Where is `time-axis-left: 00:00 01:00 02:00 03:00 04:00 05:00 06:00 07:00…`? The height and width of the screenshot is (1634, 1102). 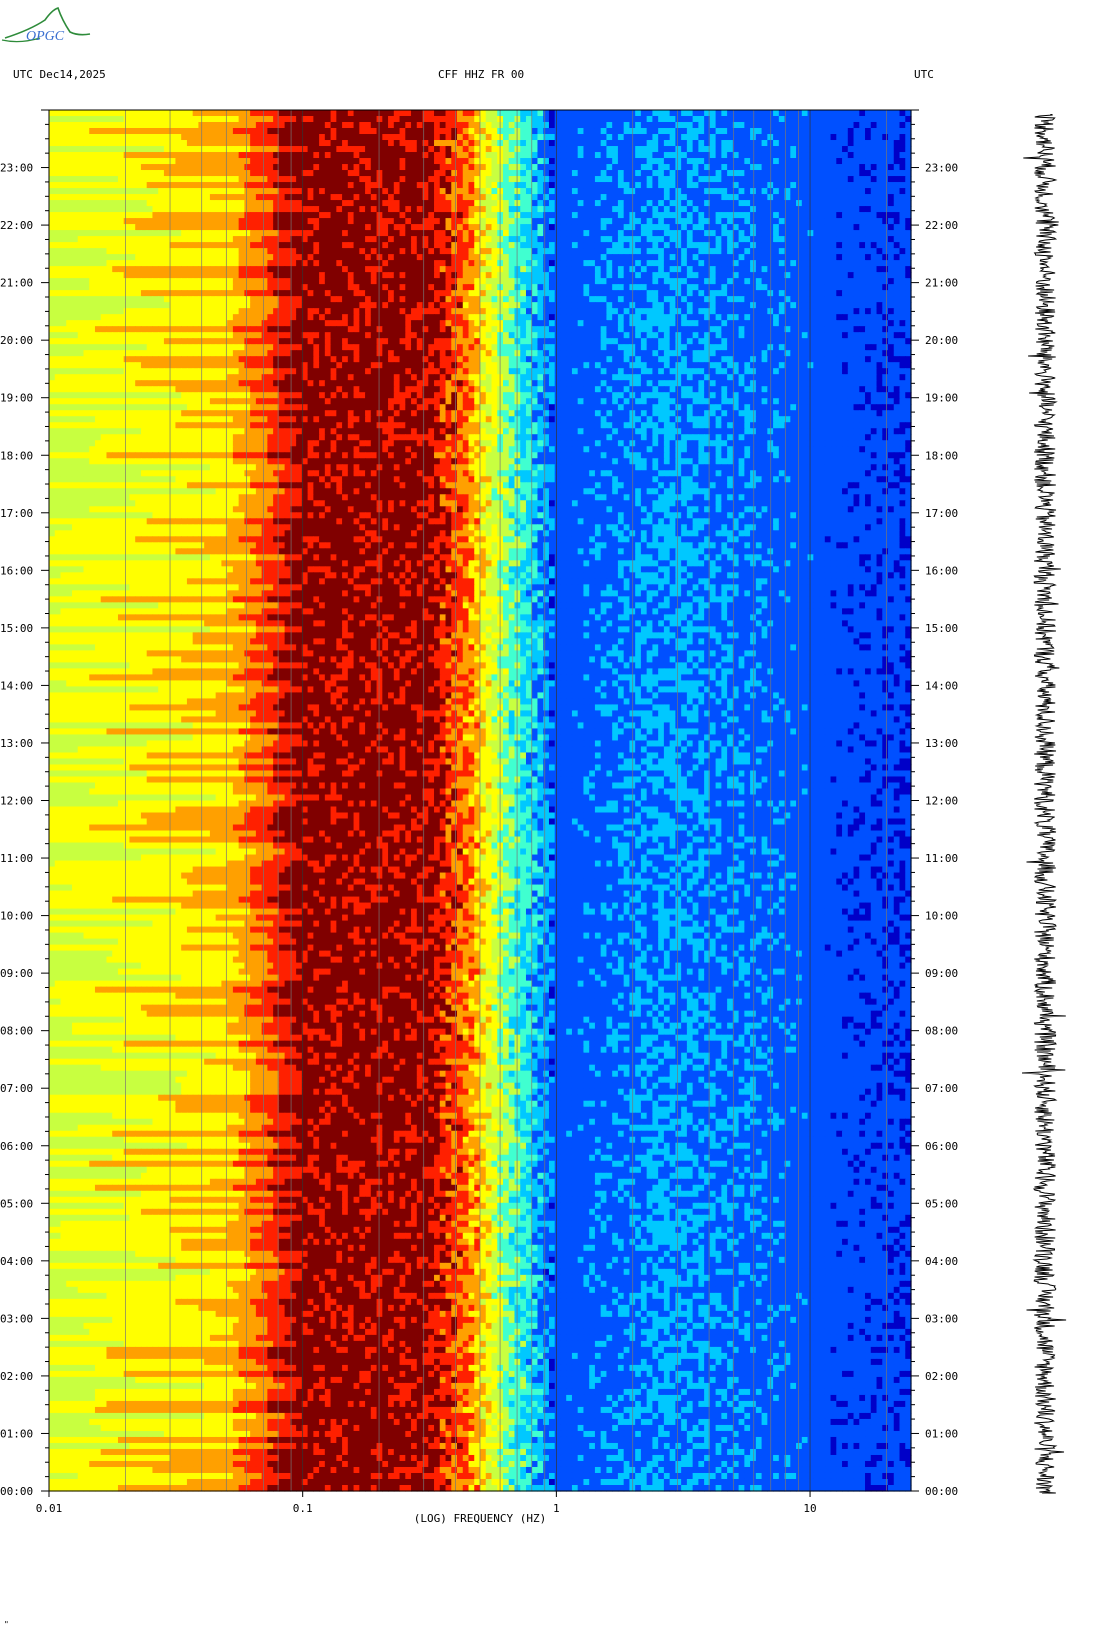 time-axis-left: 00:00 01:00 02:00 03:00 04:00 05:00 06:00 07:00… is located at coordinates (24, 804).